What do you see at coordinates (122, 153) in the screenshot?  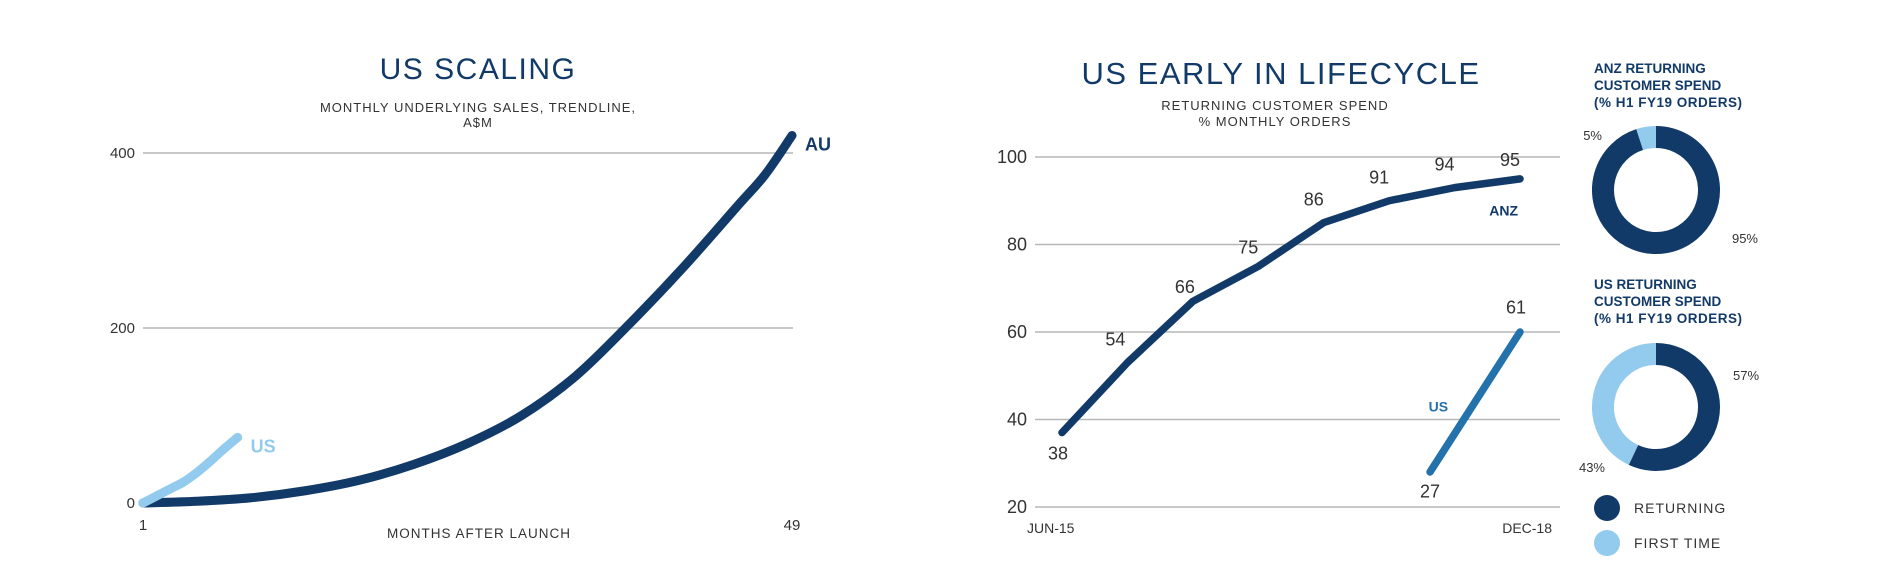 I see `us-scaling-y-tick-label: 400` at bounding box center [122, 153].